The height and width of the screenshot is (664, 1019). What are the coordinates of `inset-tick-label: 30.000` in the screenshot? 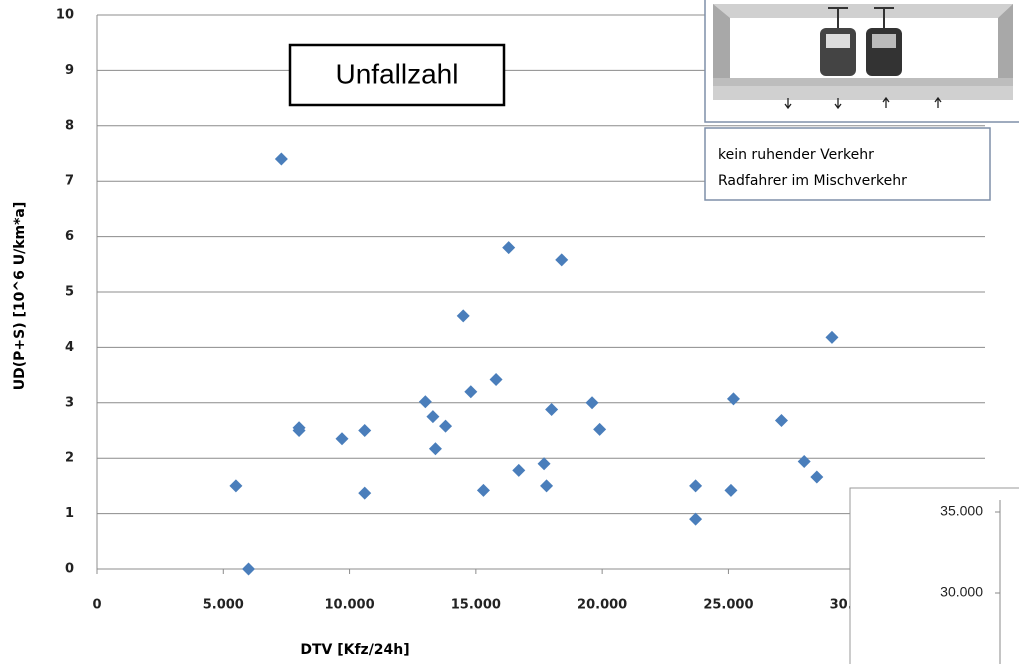 It's located at (961, 592).